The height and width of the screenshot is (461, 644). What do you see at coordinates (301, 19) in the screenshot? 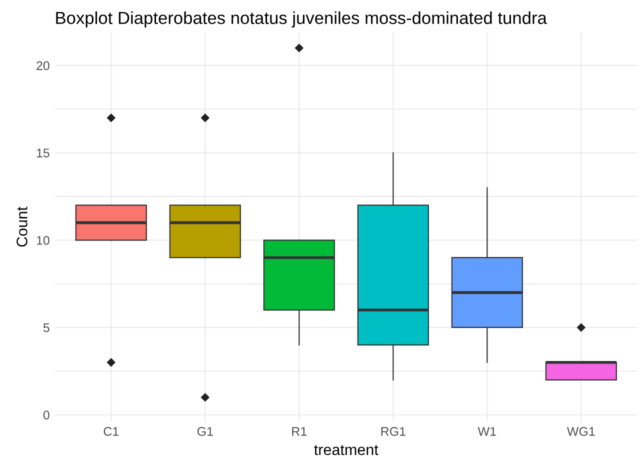
I see `chart-title: Boxplot Diapterobates notatus juveniles moss-dominated tundra` at bounding box center [301, 19].